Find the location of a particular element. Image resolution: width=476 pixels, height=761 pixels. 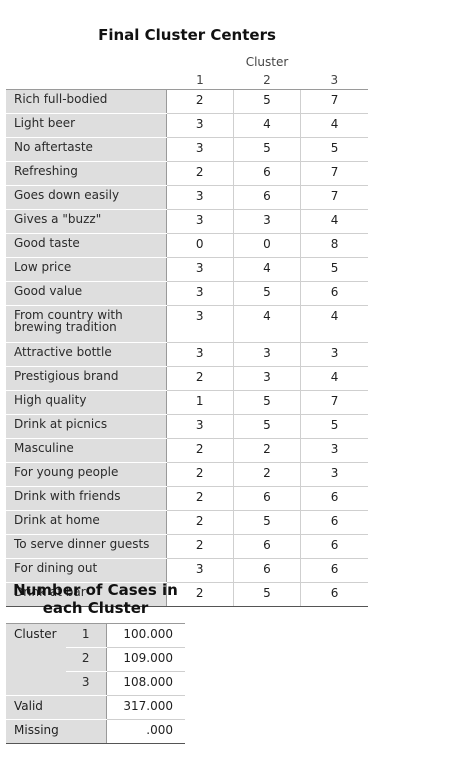

cluster-1-value: 0 is located at coordinates (199, 245).